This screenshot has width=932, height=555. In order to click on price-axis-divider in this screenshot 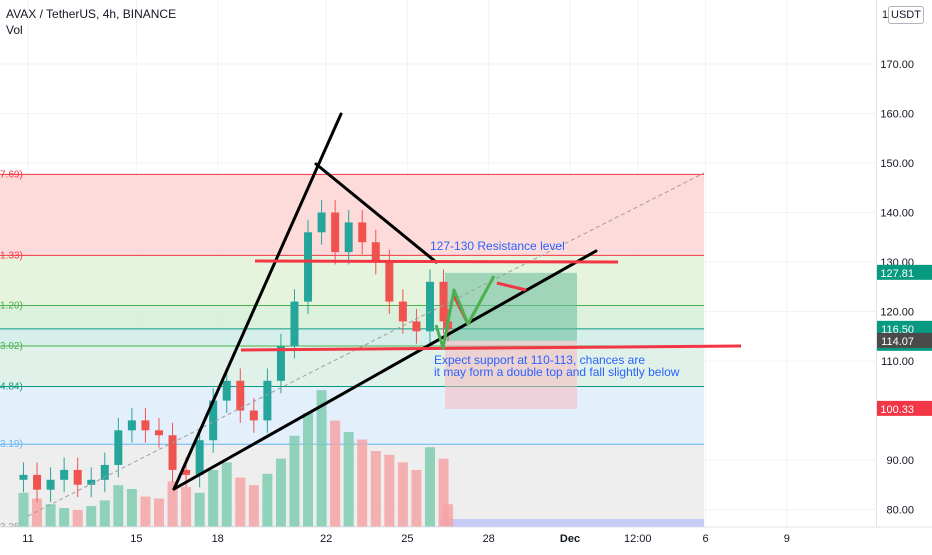, I will do `click(876, 263)`.